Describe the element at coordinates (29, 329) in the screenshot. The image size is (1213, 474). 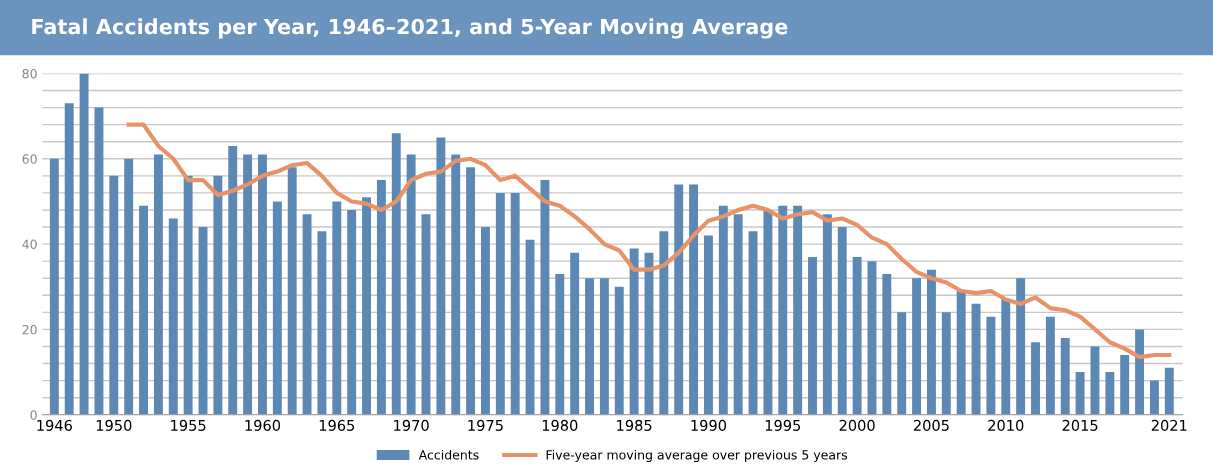
I see `y-tick-label: 20` at that location.